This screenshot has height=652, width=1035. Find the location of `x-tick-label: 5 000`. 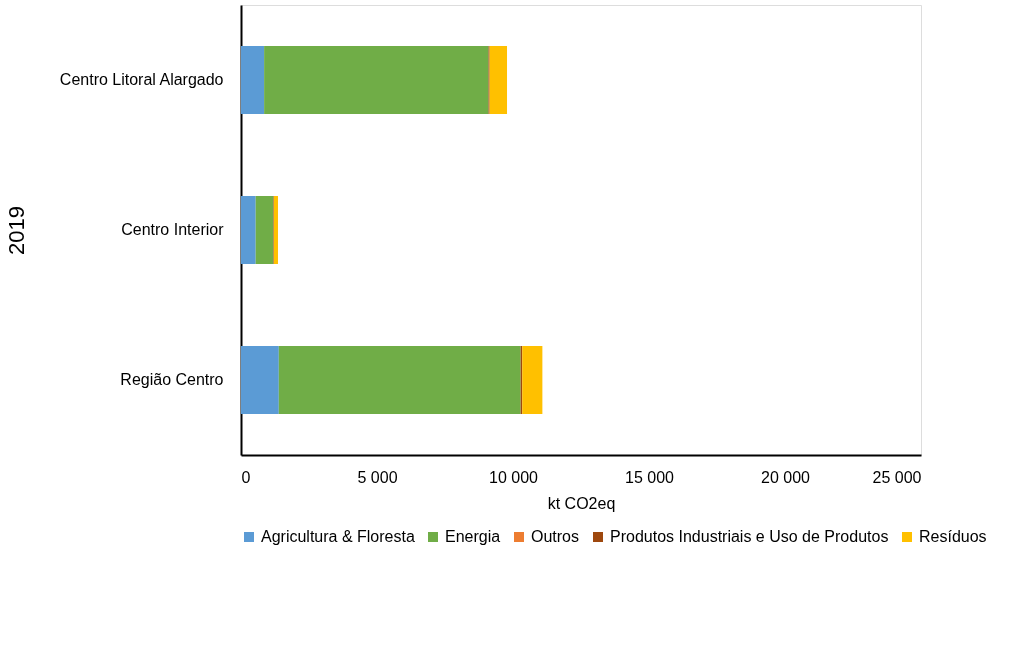

x-tick-label: 5 000 is located at coordinates (377, 477).